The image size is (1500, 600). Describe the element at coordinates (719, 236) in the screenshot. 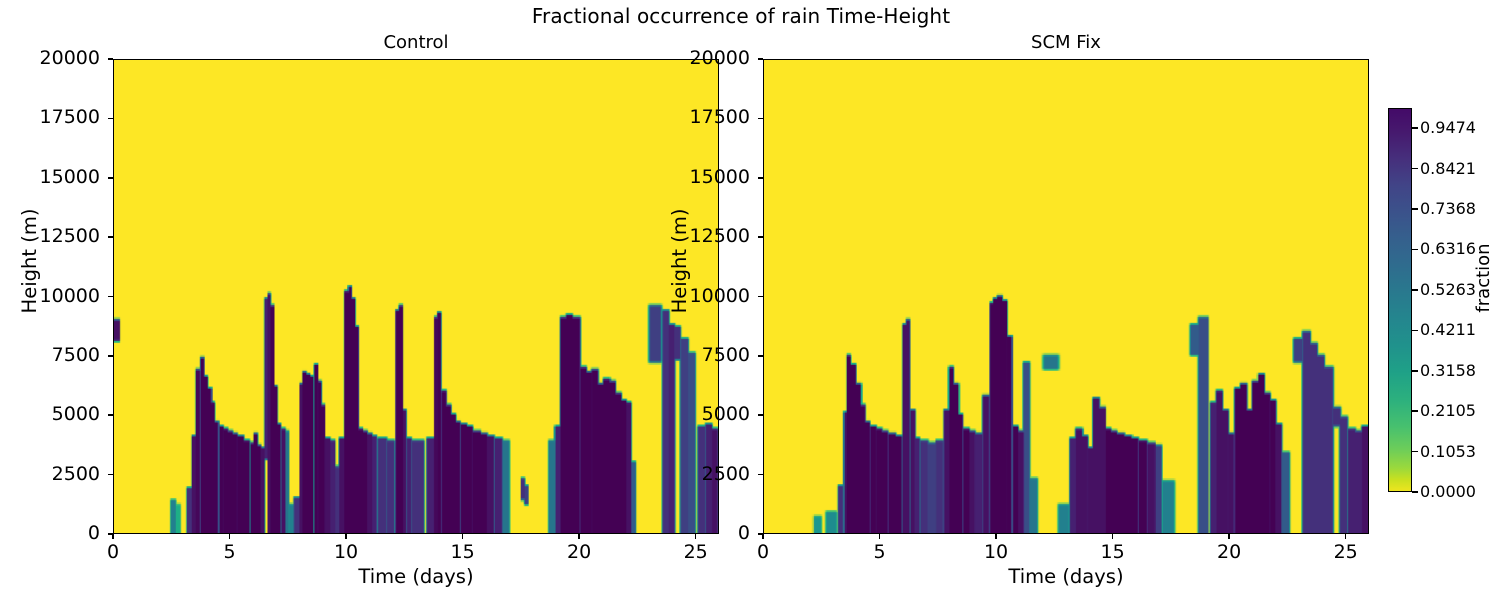

I see `y-tick-label-scmfix-5: 12500` at that location.